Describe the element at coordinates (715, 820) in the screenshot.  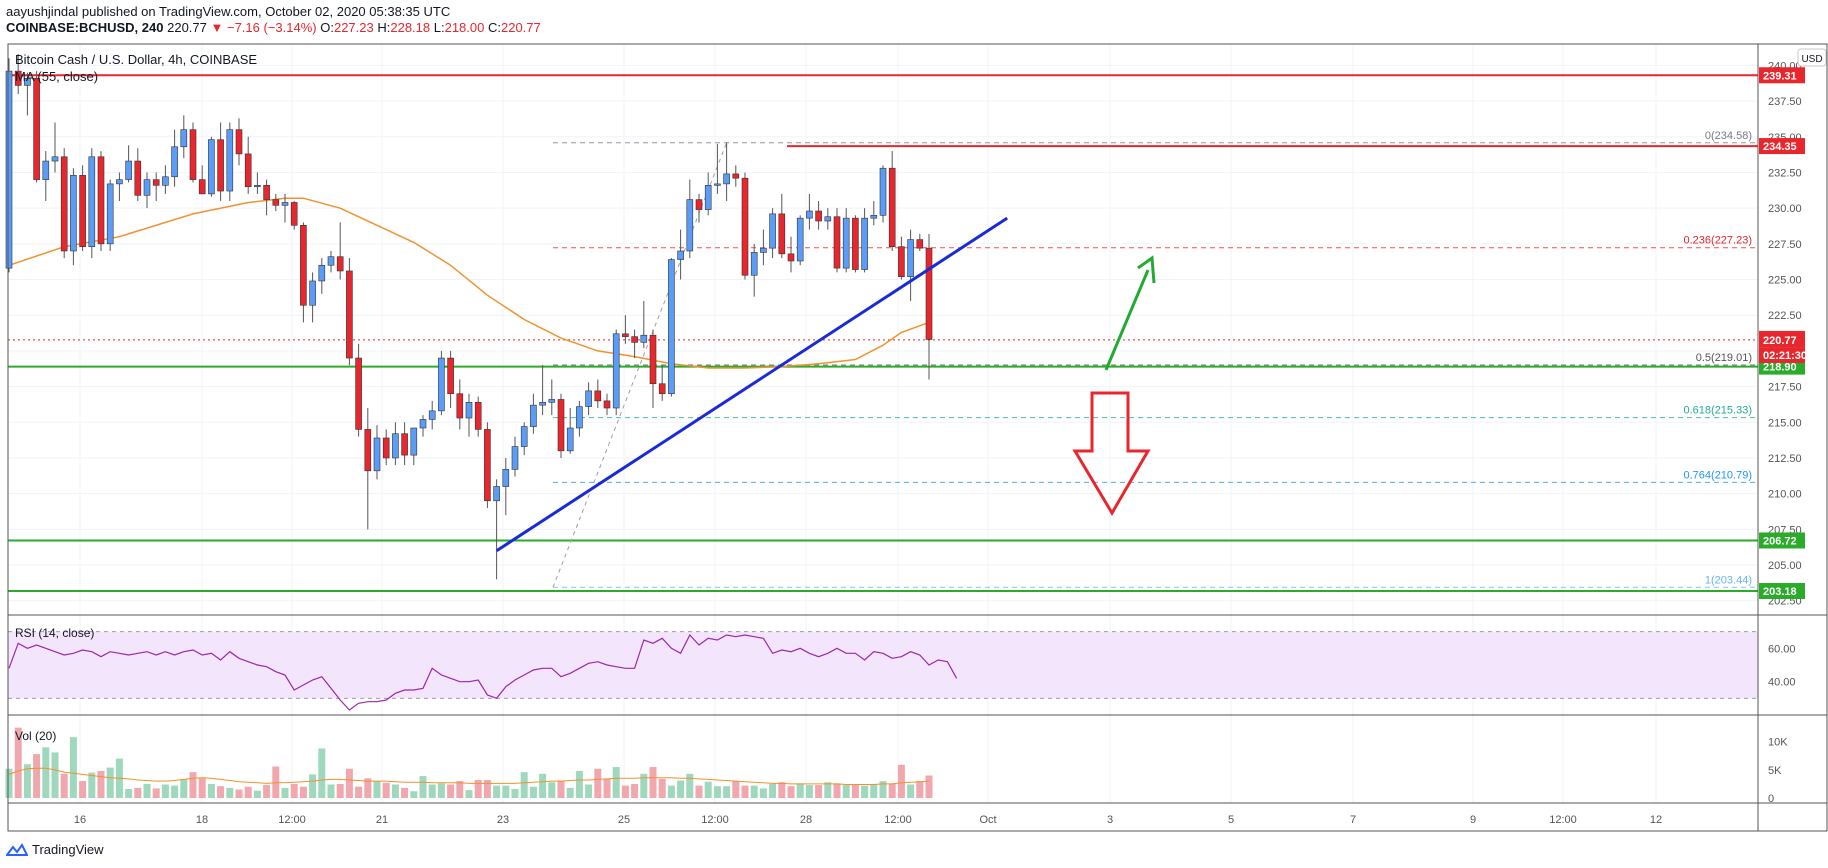
I see `time-tick: 12:00` at that location.